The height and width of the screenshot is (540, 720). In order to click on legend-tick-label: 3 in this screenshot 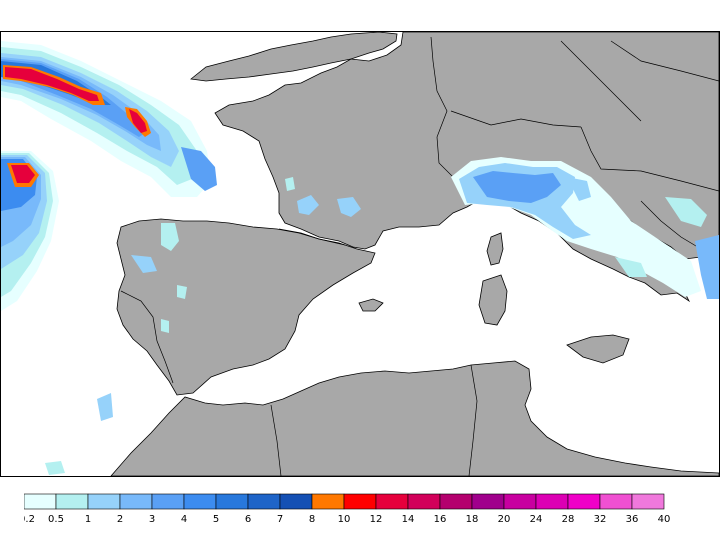, I will do `click(152, 519)`.